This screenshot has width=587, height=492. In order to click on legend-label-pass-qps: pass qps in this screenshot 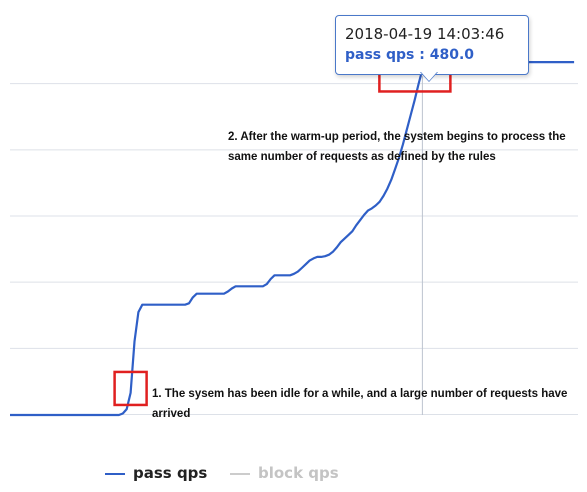, I will do `click(170, 473)`.